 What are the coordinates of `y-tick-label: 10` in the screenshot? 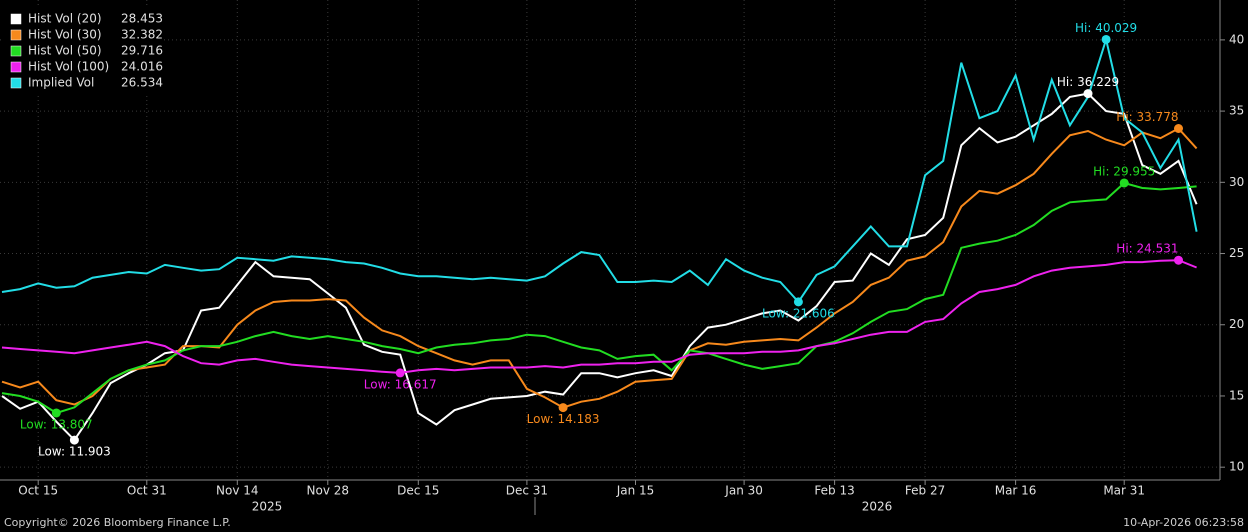 It's located at (1236, 467).